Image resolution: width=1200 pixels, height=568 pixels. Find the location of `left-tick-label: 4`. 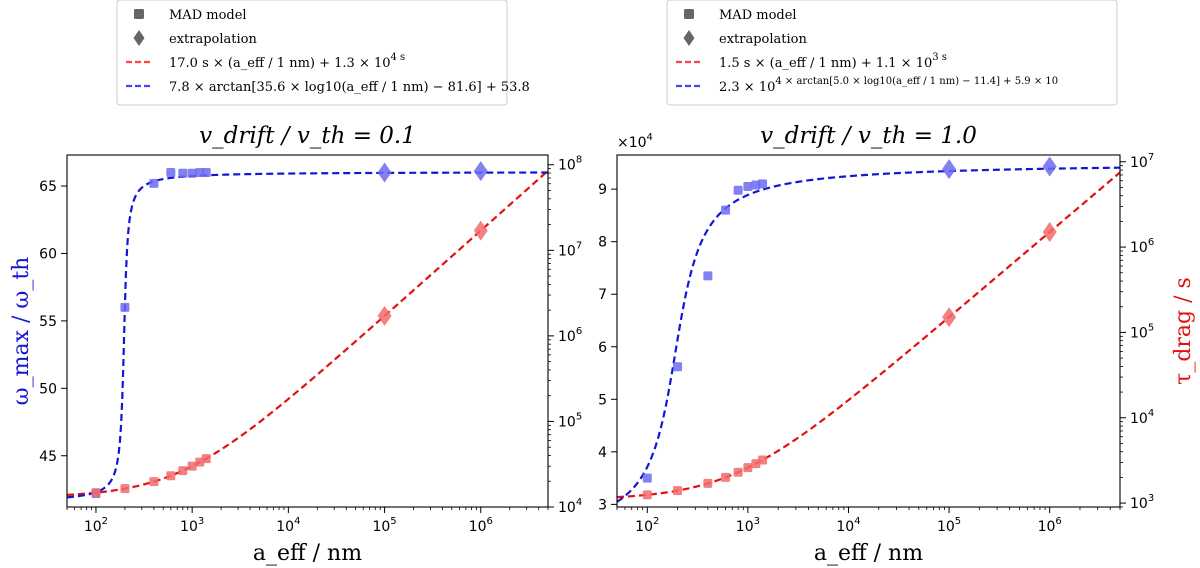

left-tick-label: 4 is located at coordinates (602, 453).